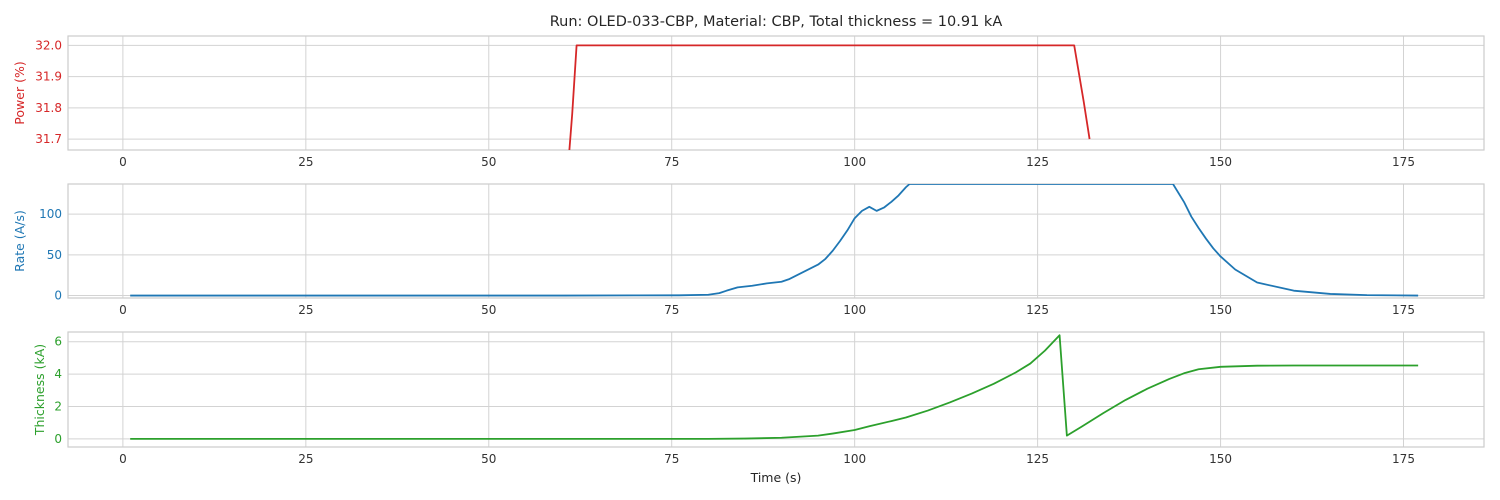  Describe the element at coordinates (19, 241) in the screenshot. I see `y-axis-label: Rate (A/s)` at that location.